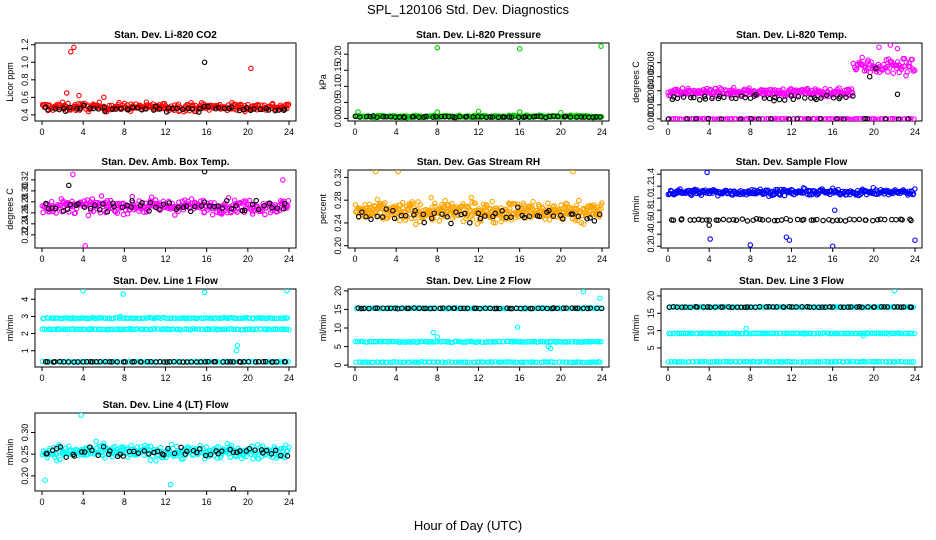 Image resolution: width=936 pixels, height=540 pixels. I want to click on x-tick-label: 0, so click(667, 132).